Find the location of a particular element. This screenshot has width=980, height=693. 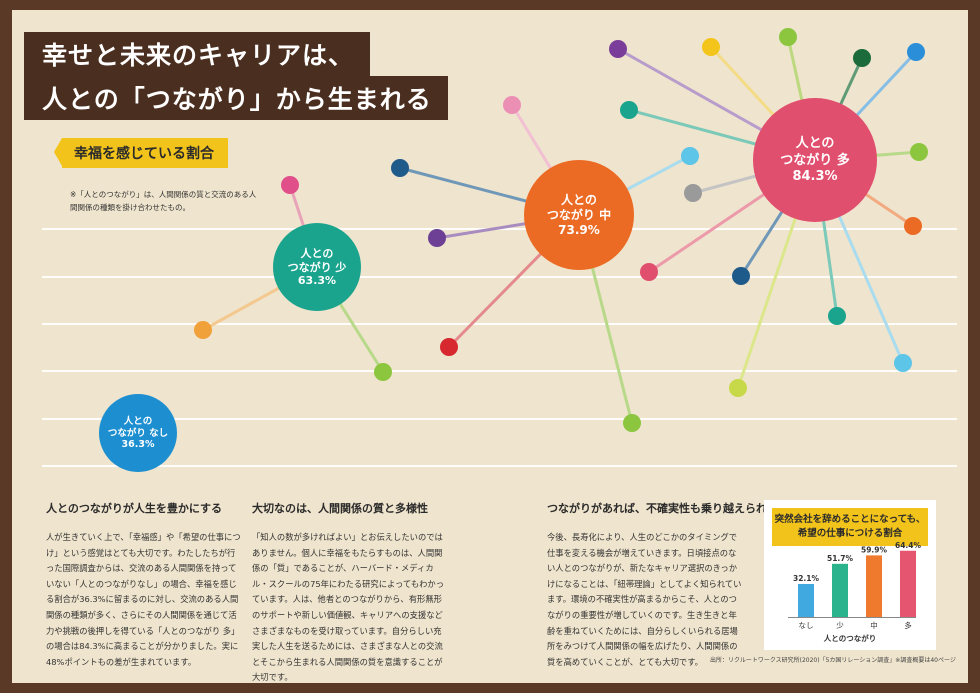

bubble-many: 人との つながり 多 84.3% is located at coordinates (815, 160).